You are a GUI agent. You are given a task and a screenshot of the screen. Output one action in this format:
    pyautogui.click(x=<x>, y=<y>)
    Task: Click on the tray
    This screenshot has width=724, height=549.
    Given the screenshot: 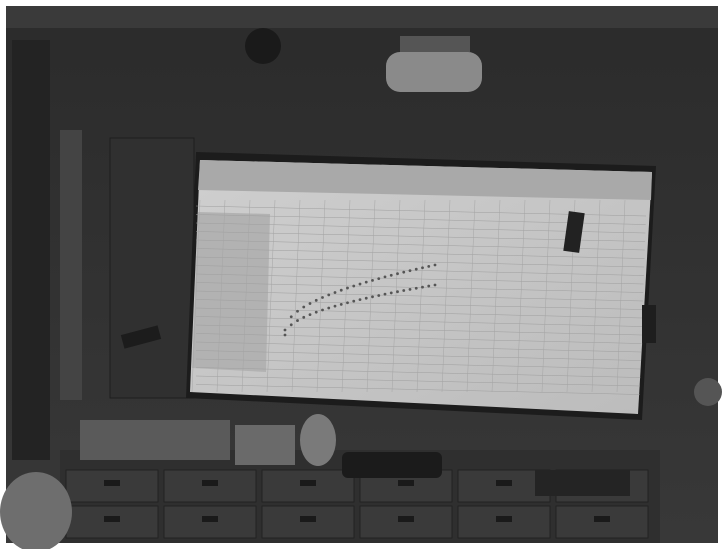 What is the action you would take?
    pyautogui.click(x=582, y=483)
    